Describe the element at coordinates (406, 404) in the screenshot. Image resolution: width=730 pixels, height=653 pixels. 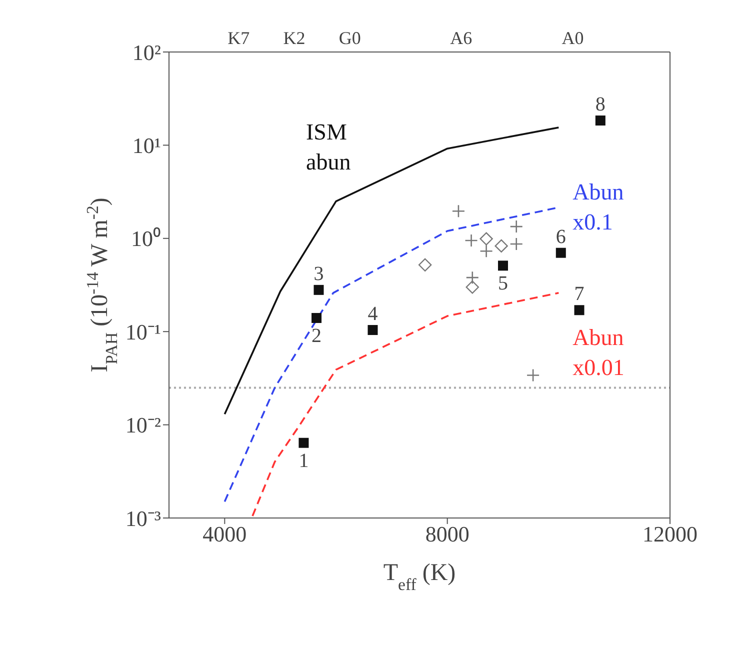
I see `line-series` at that location.